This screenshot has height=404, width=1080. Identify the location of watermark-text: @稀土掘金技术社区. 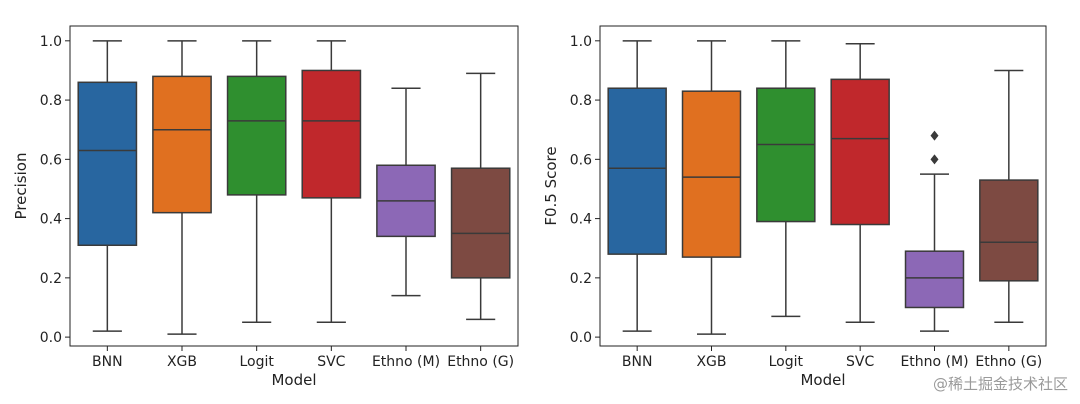
(1000, 384).